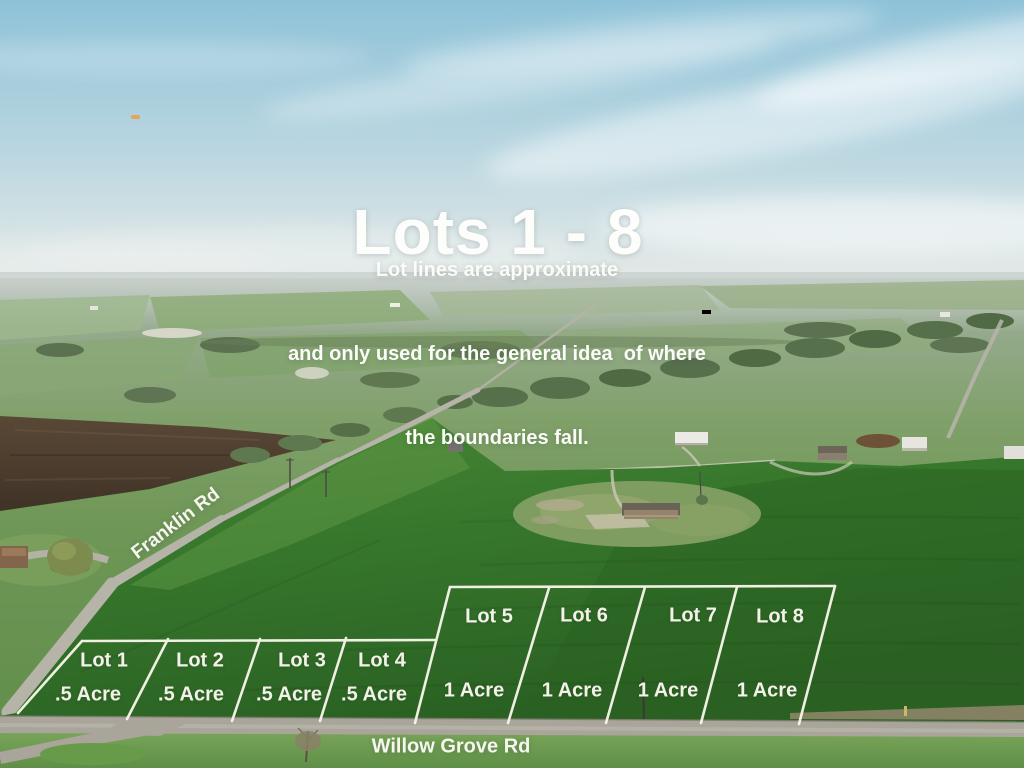  What do you see at coordinates (455, 446) in the screenshot?
I see `gray-building` at bounding box center [455, 446].